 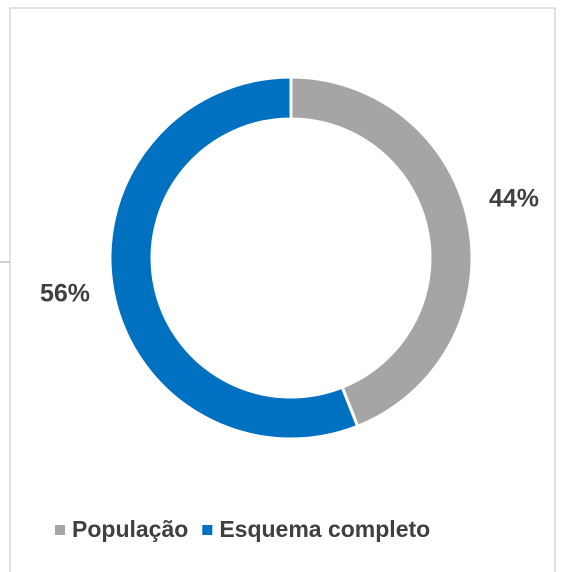 What do you see at coordinates (514, 199) in the screenshot?
I see `data-label: 44%` at bounding box center [514, 199].